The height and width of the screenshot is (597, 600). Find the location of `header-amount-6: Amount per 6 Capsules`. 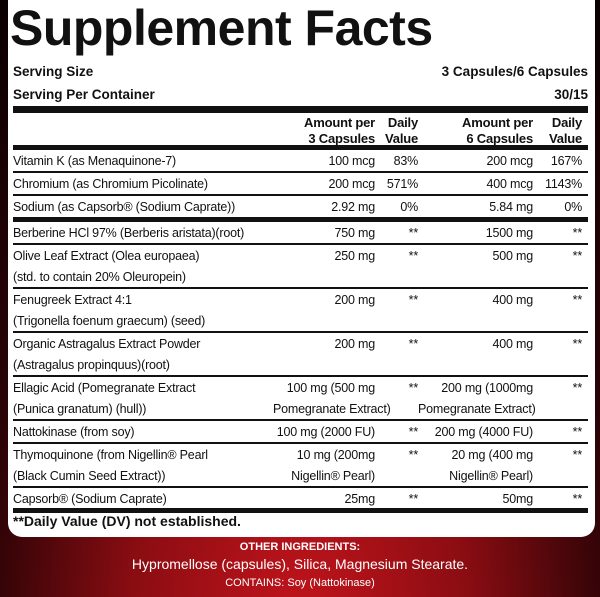

header-amount-6: Amount per 6 Capsules is located at coordinates (475, 130).